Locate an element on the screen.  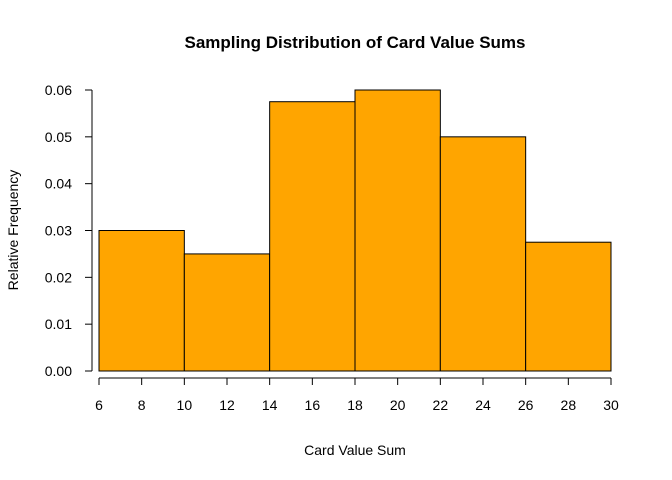
x-tick-label: 10 is located at coordinates (185, 405).